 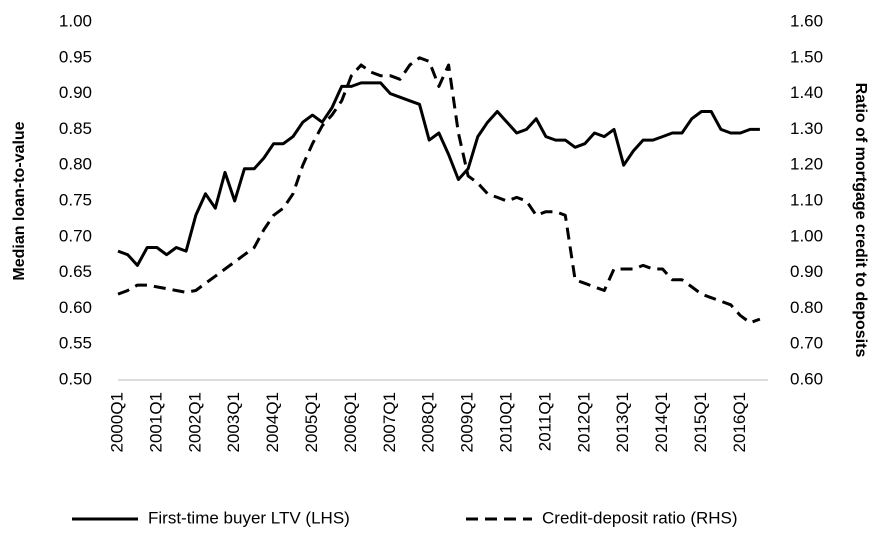 I want to click on x-tick-label: 2005Q1, so click(x=311, y=422).